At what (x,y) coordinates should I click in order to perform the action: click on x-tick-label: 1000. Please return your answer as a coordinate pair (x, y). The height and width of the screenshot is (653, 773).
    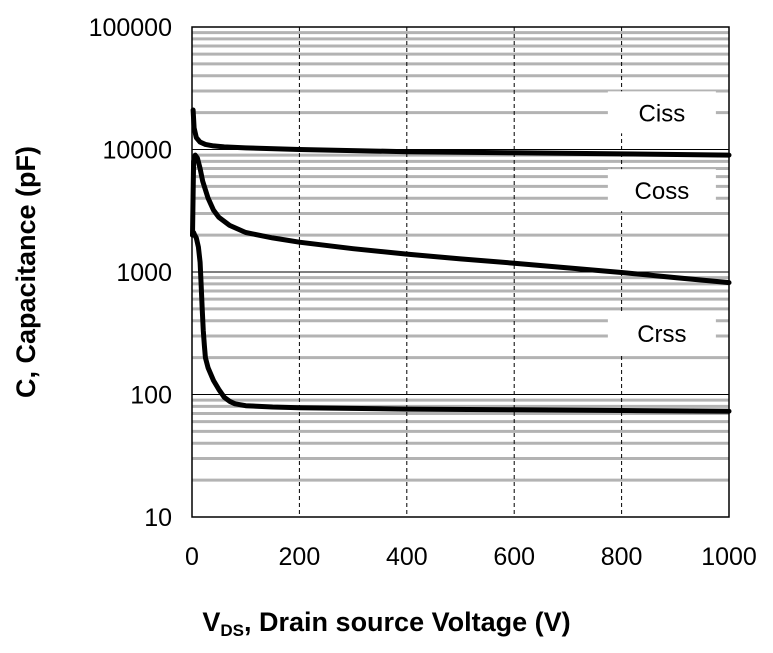
    Looking at the image, I should click on (729, 557).